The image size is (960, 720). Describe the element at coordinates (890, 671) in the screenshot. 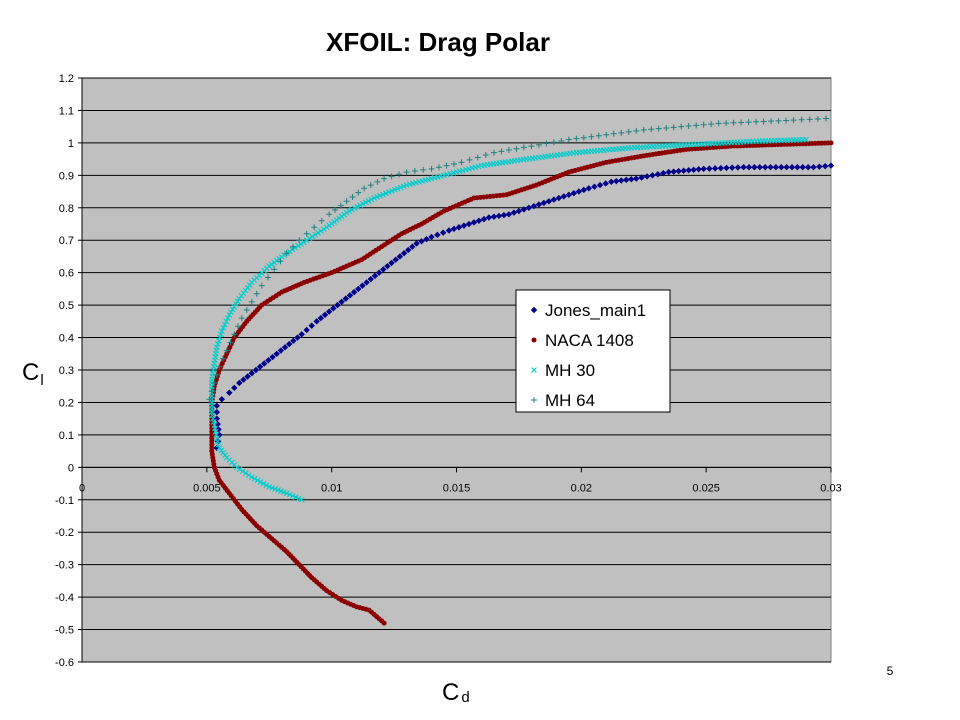

I see `page-number: 5` at that location.